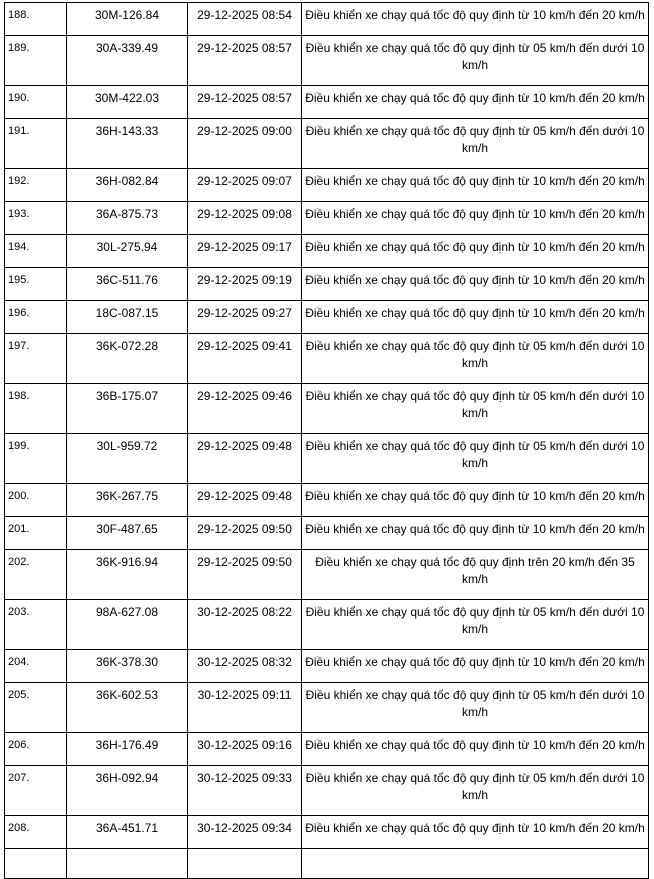  I want to click on row-number-cell: 197., so click(35, 358).